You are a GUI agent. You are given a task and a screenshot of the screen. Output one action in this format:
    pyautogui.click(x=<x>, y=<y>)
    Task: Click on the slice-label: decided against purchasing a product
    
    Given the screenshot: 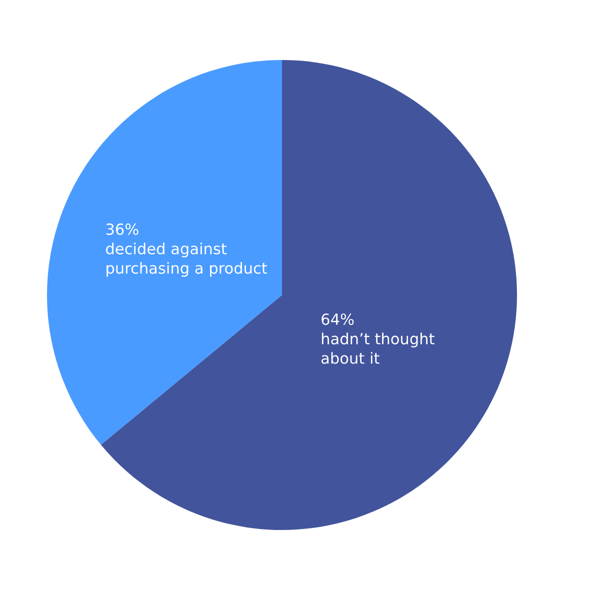 What is the action you would take?
    pyautogui.click(x=187, y=259)
    